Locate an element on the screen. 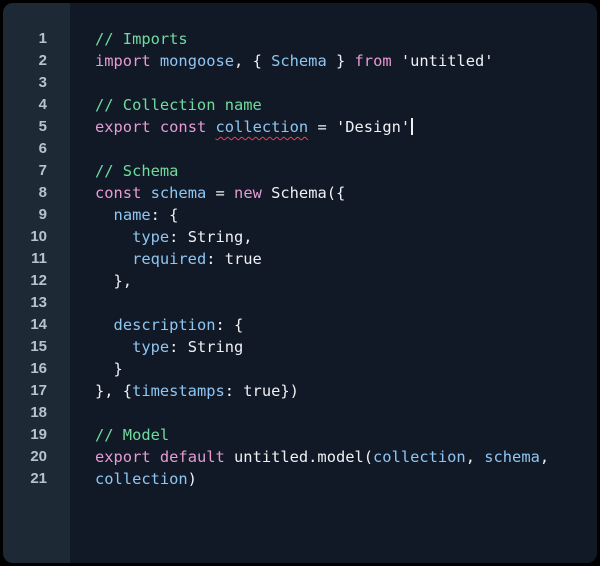 The image size is (600, 566). keyword-token: import is located at coordinates (123, 61).